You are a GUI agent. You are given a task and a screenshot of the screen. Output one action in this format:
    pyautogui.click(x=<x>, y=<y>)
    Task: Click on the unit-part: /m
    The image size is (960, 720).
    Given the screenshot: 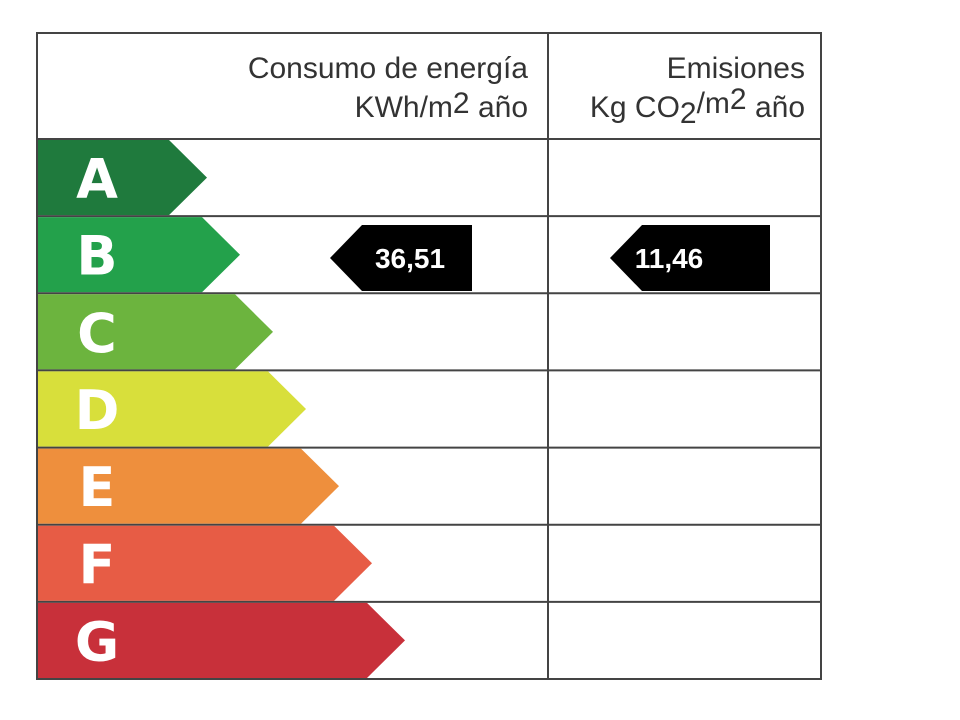 What is the action you would take?
    pyautogui.click(x=713, y=103)
    